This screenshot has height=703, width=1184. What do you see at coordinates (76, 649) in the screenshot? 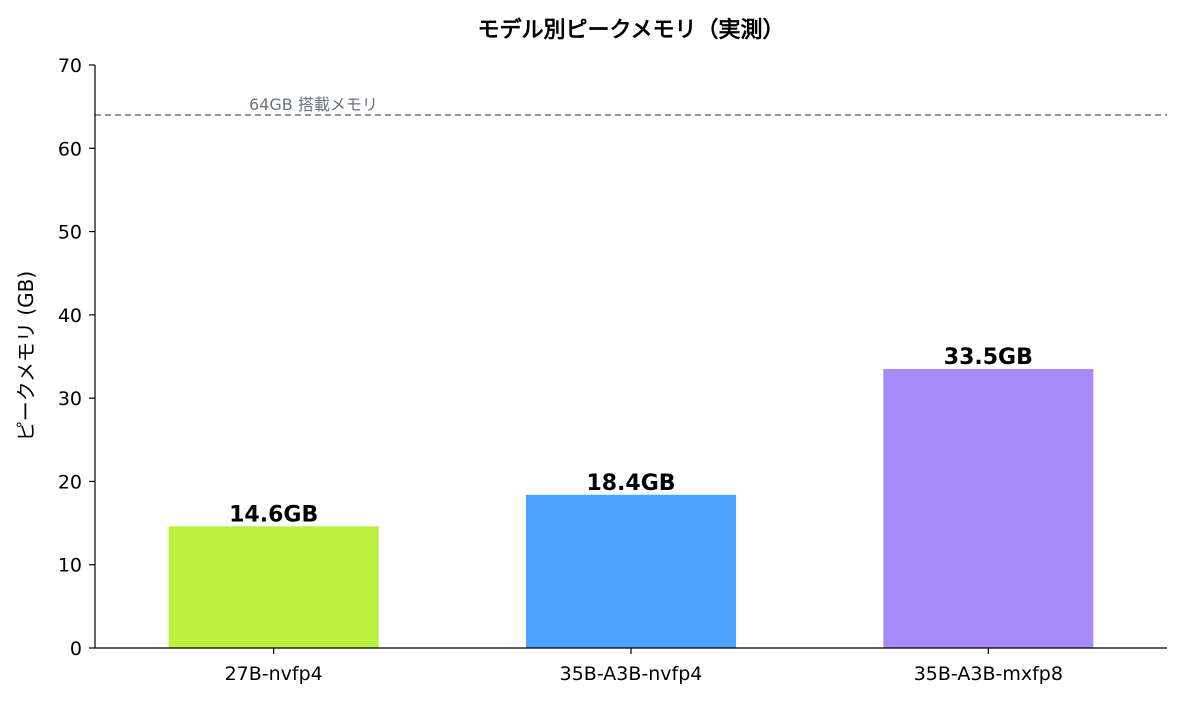
I see `y-tick-label: 0` at bounding box center [76, 649].